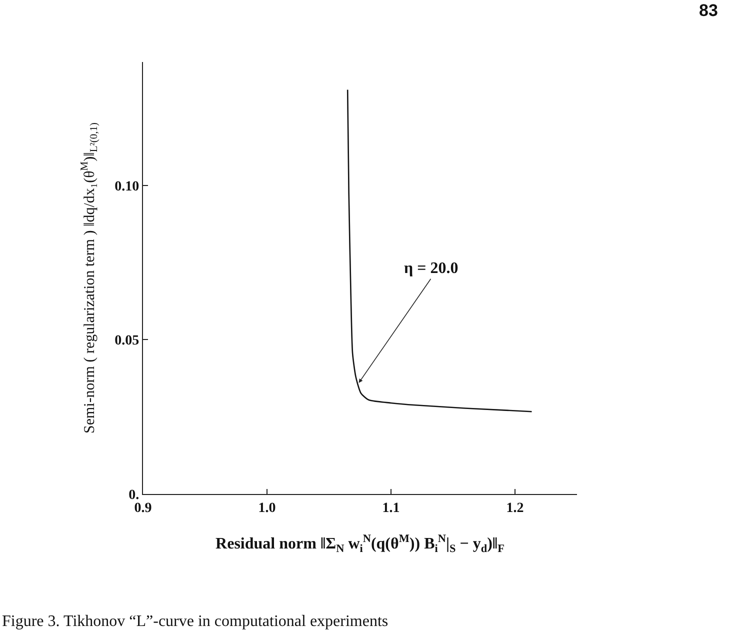 The image size is (739, 635). I want to click on y-tick-label: 0.10, so click(127, 186).